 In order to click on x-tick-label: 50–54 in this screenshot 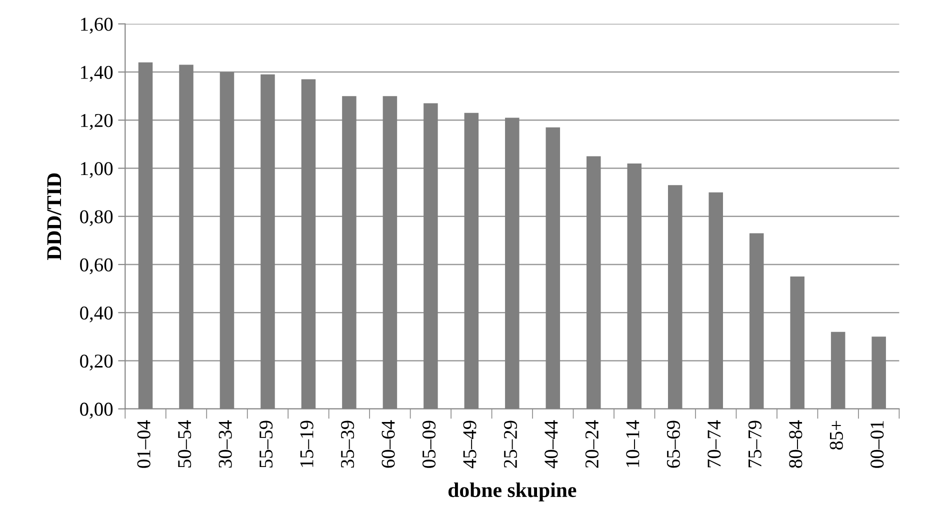, I will do `click(185, 444)`.